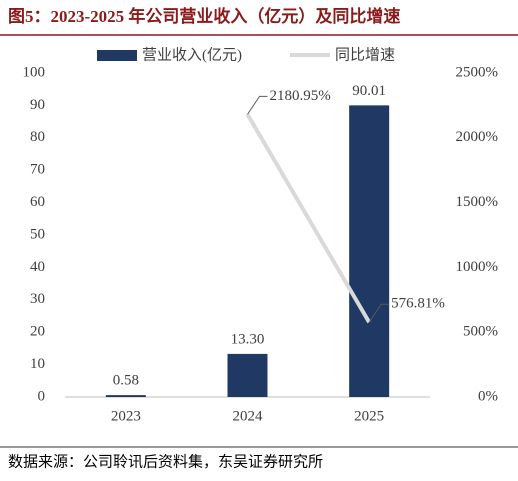 This screenshot has height=481, width=518. Describe the element at coordinates (477, 202) in the screenshot. I see `y2-tick-label: 1500%` at that location.